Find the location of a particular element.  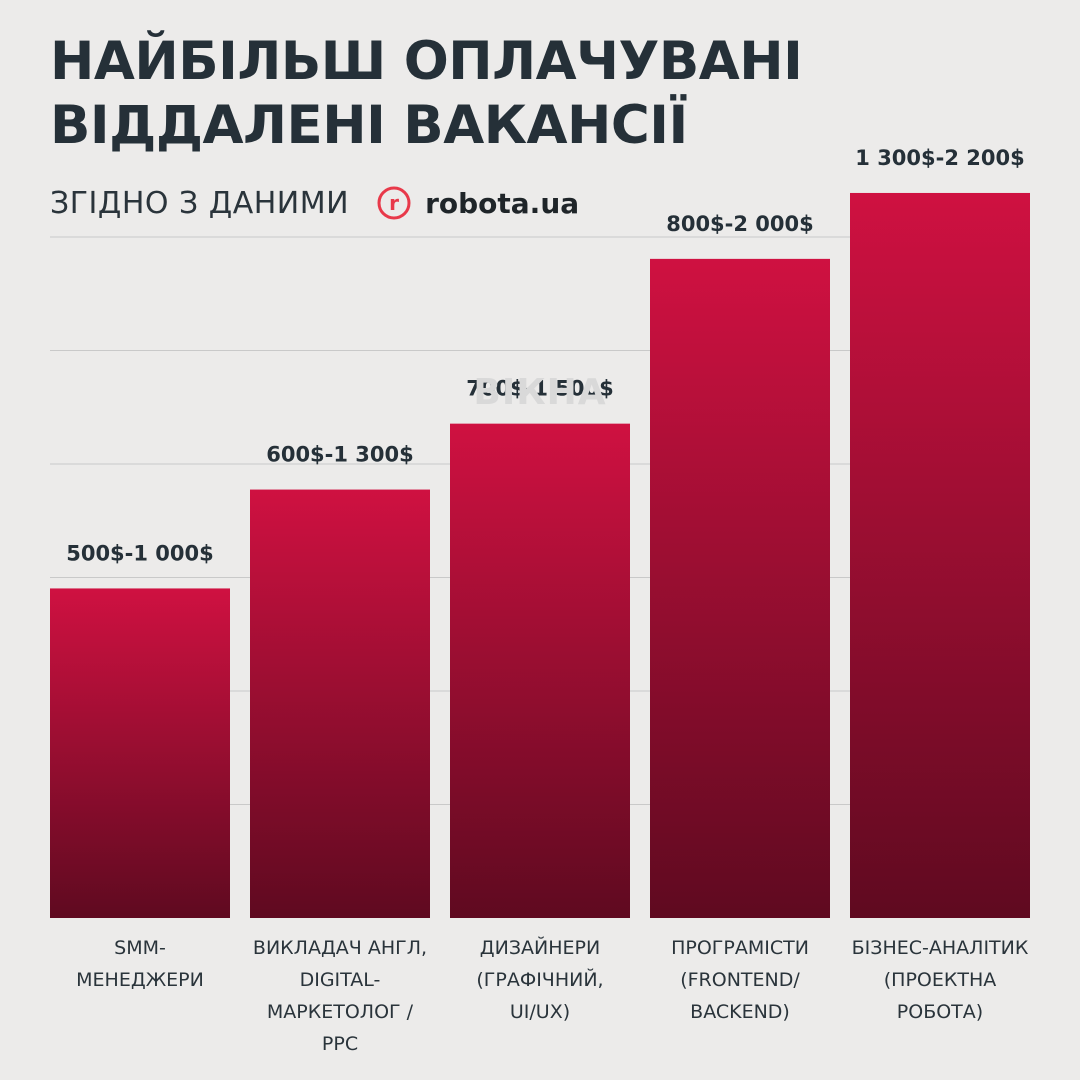

value-label: 700$-1 500$ is located at coordinates (540, 389).